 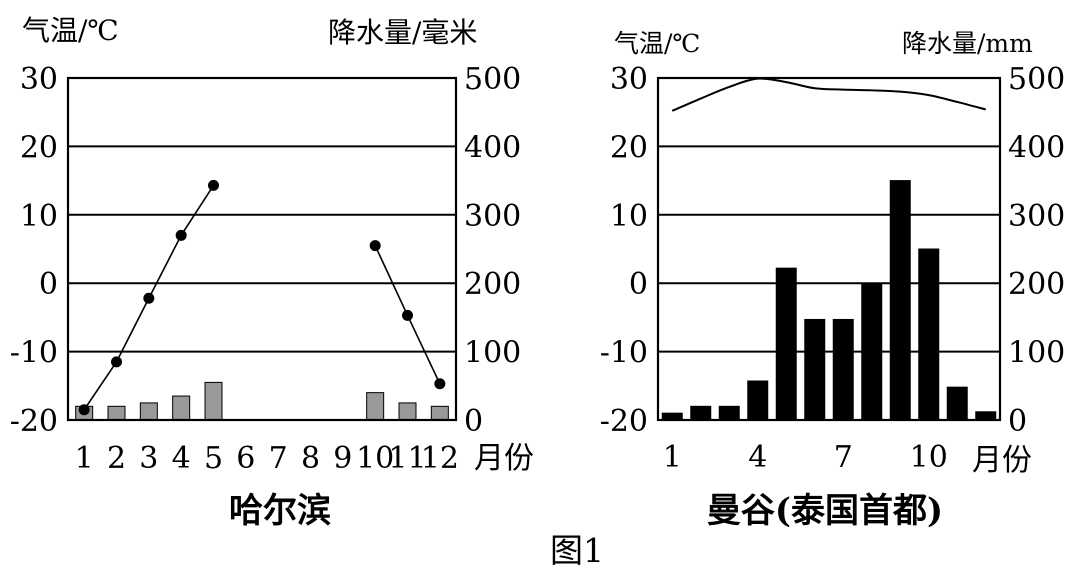 What do you see at coordinates (829, 94) in the screenshot?
I see `temperature-line` at bounding box center [829, 94].